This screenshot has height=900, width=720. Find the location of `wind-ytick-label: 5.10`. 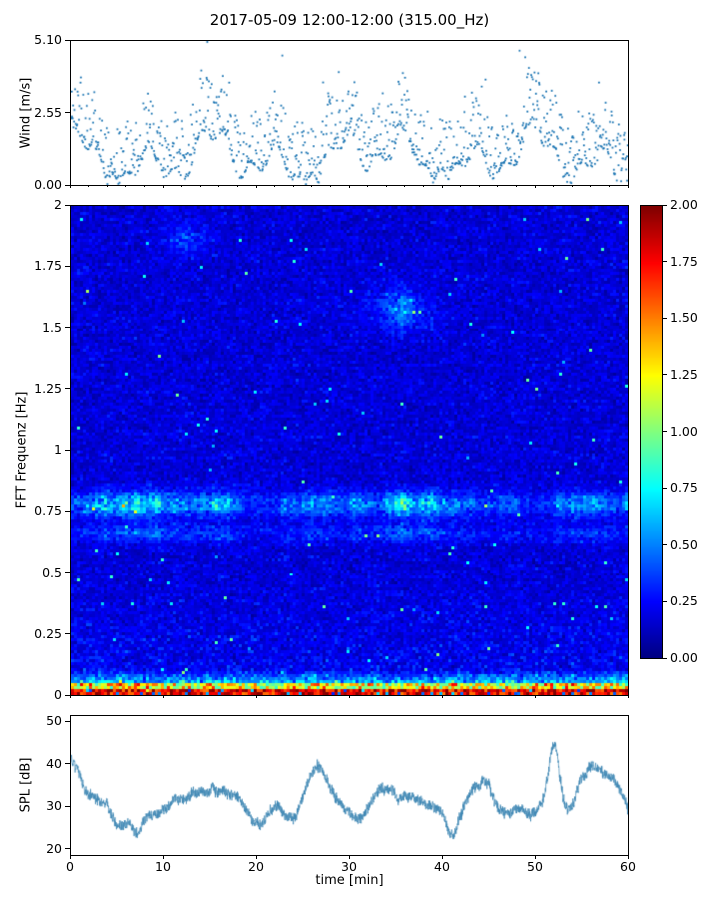

wind-ytick-label: 5.10 is located at coordinates (48, 39).